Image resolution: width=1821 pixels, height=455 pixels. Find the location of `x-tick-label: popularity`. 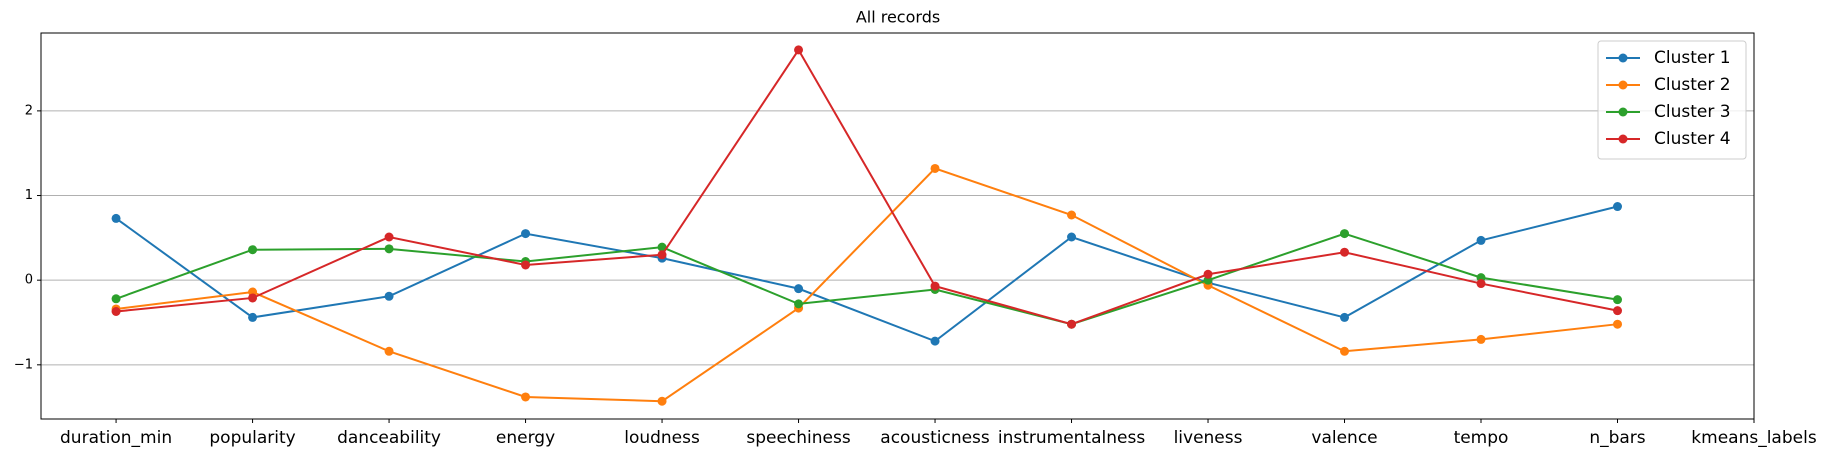

x-tick-label: popularity is located at coordinates (252, 438).